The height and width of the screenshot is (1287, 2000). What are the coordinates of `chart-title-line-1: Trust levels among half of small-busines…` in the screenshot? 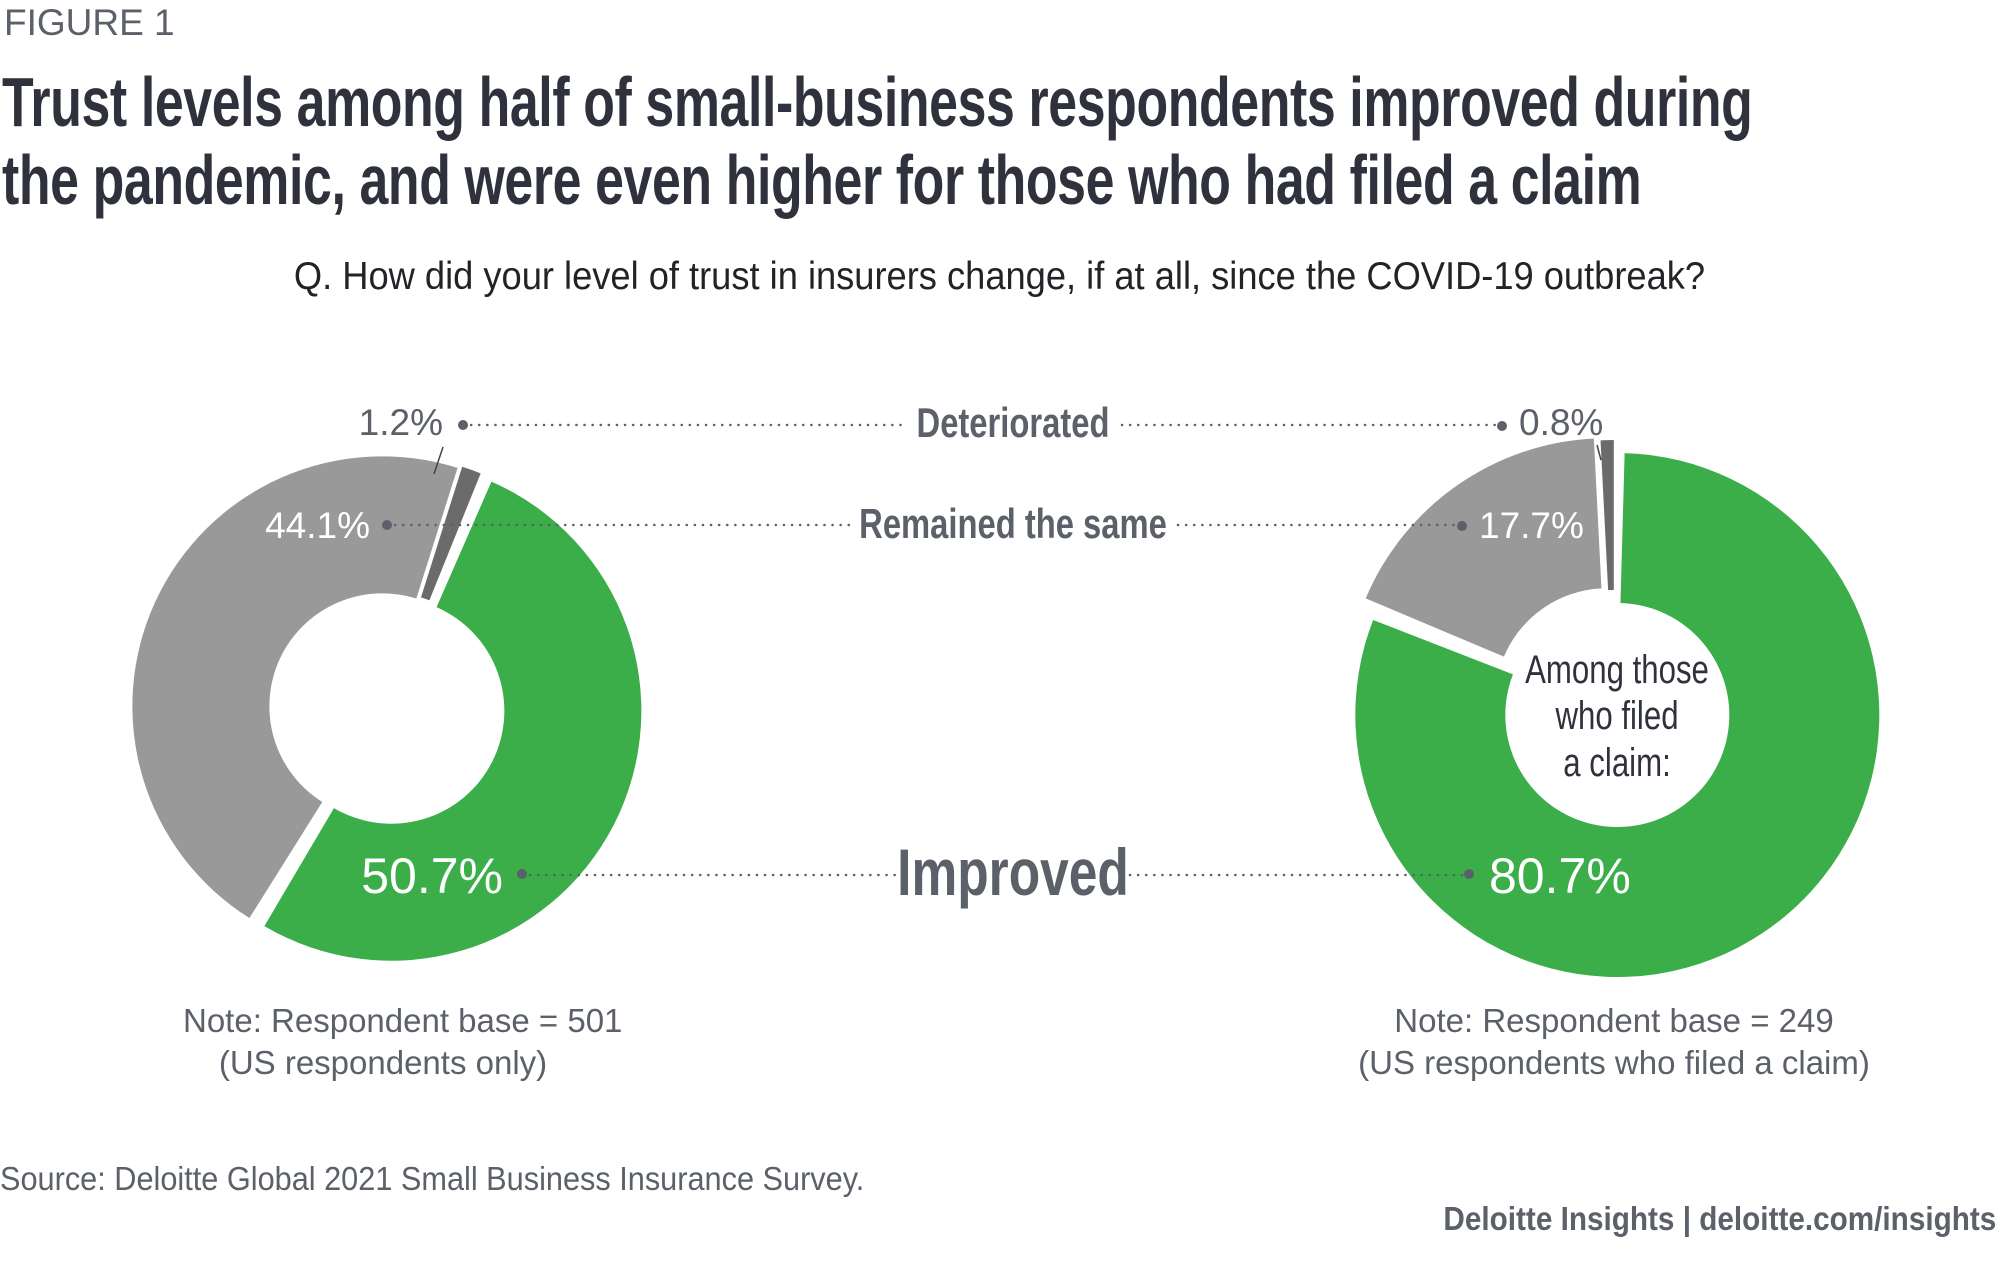 It's located at (877, 102).